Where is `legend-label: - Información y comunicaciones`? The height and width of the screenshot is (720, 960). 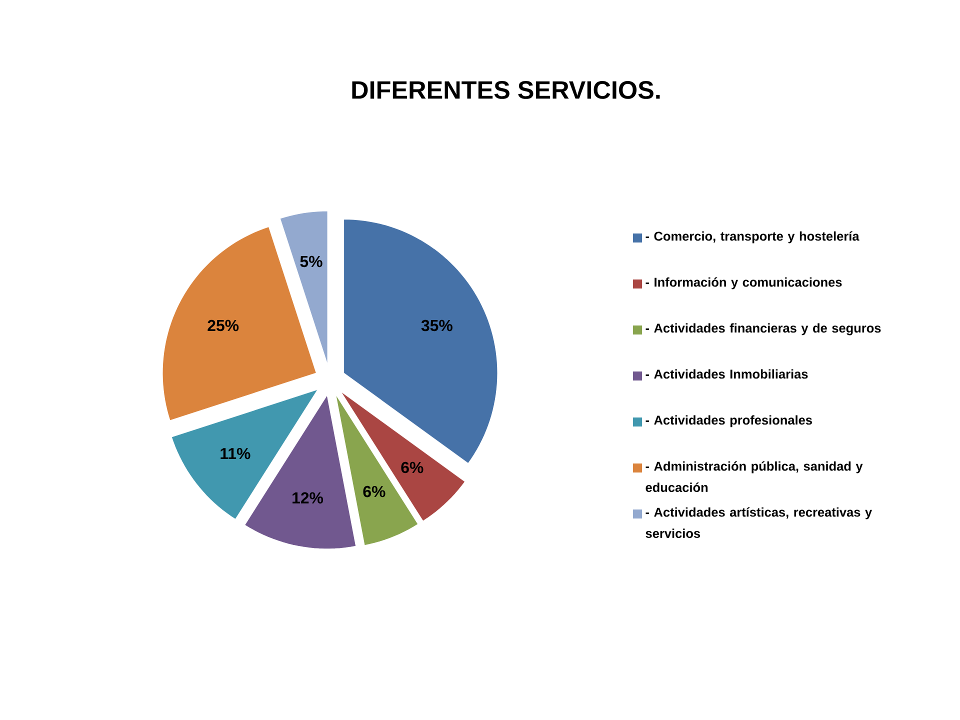
legend-label: - Información y comunicaciones is located at coordinates (744, 283).